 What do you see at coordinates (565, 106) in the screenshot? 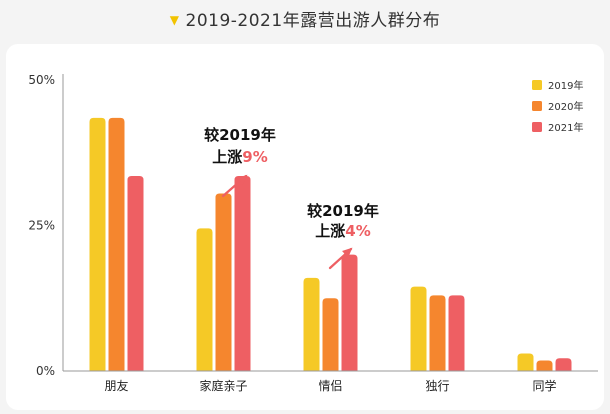
I see `legend-label: 2020年` at bounding box center [565, 106].